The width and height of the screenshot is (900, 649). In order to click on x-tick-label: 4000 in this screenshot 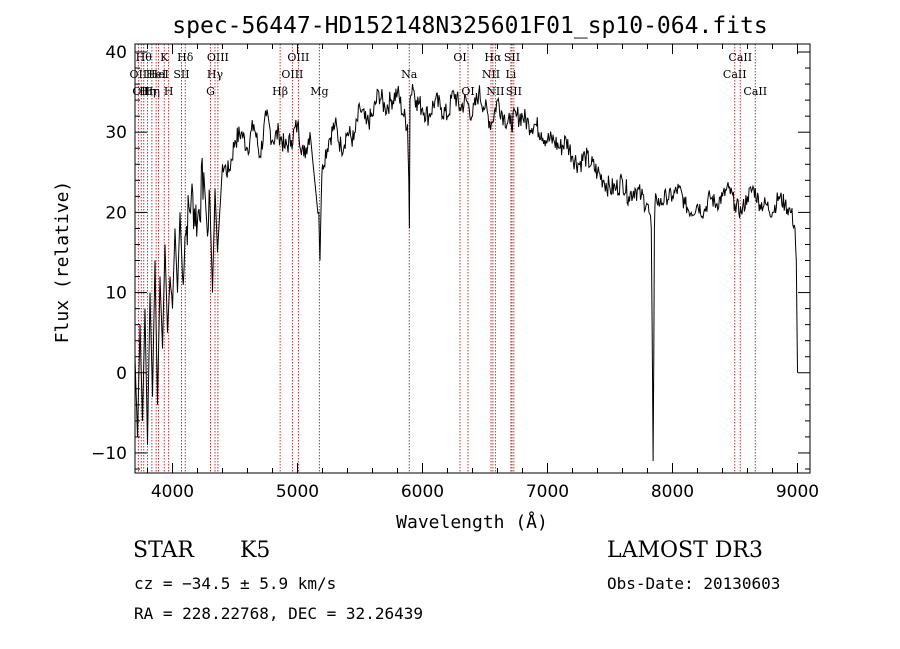, I will do `click(172, 492)`.